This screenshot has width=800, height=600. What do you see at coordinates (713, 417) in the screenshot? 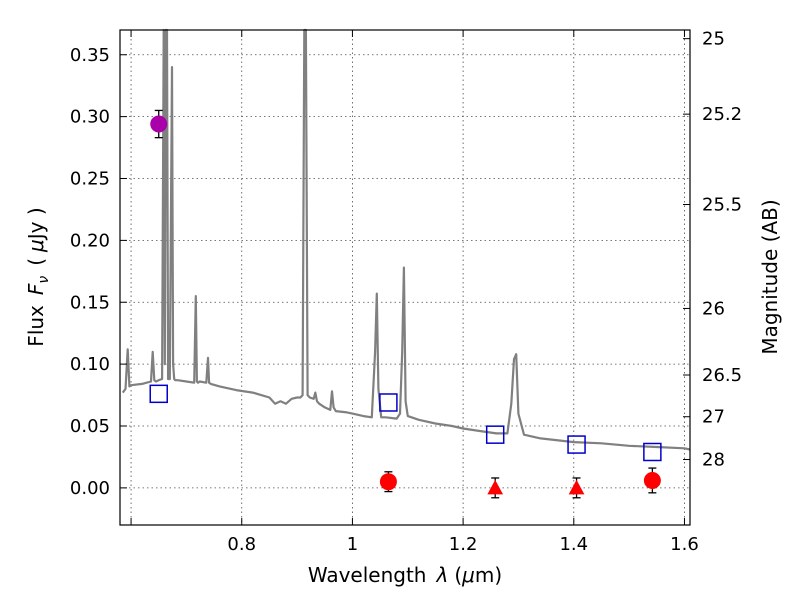
I see `y2-tick-label: 27` at bounding box center [713, 417].